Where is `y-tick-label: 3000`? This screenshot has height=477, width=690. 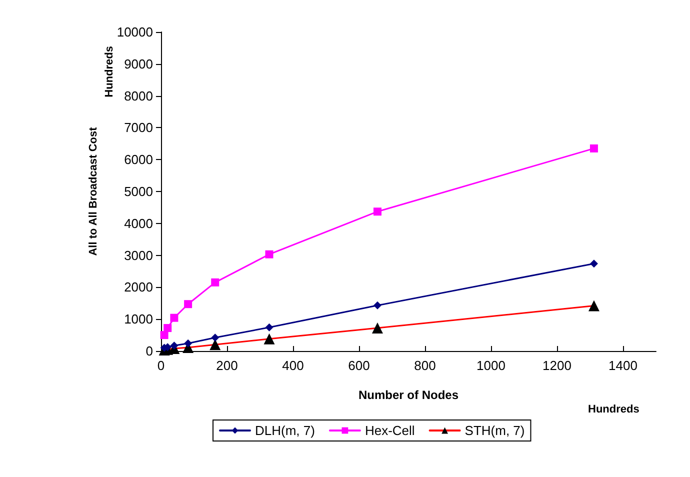 y-tick-label: 3000 is located at coordinates (138, 255).